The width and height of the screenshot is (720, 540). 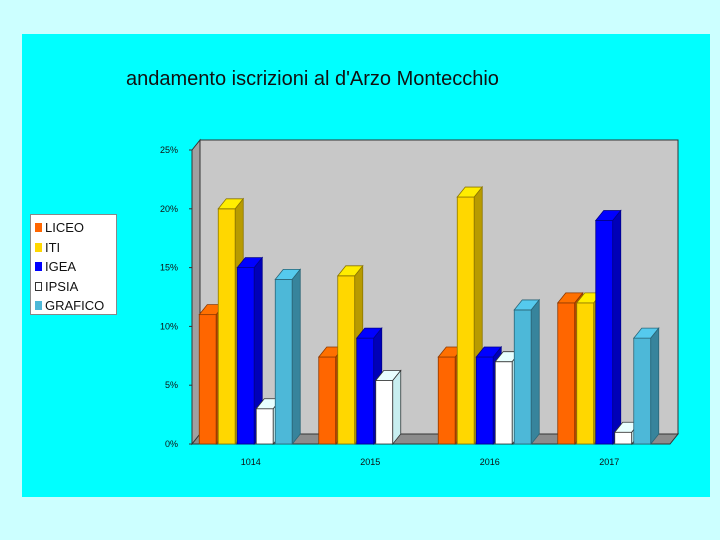 I want to click on bar-liceo-2016, so click(x=446, y=400).